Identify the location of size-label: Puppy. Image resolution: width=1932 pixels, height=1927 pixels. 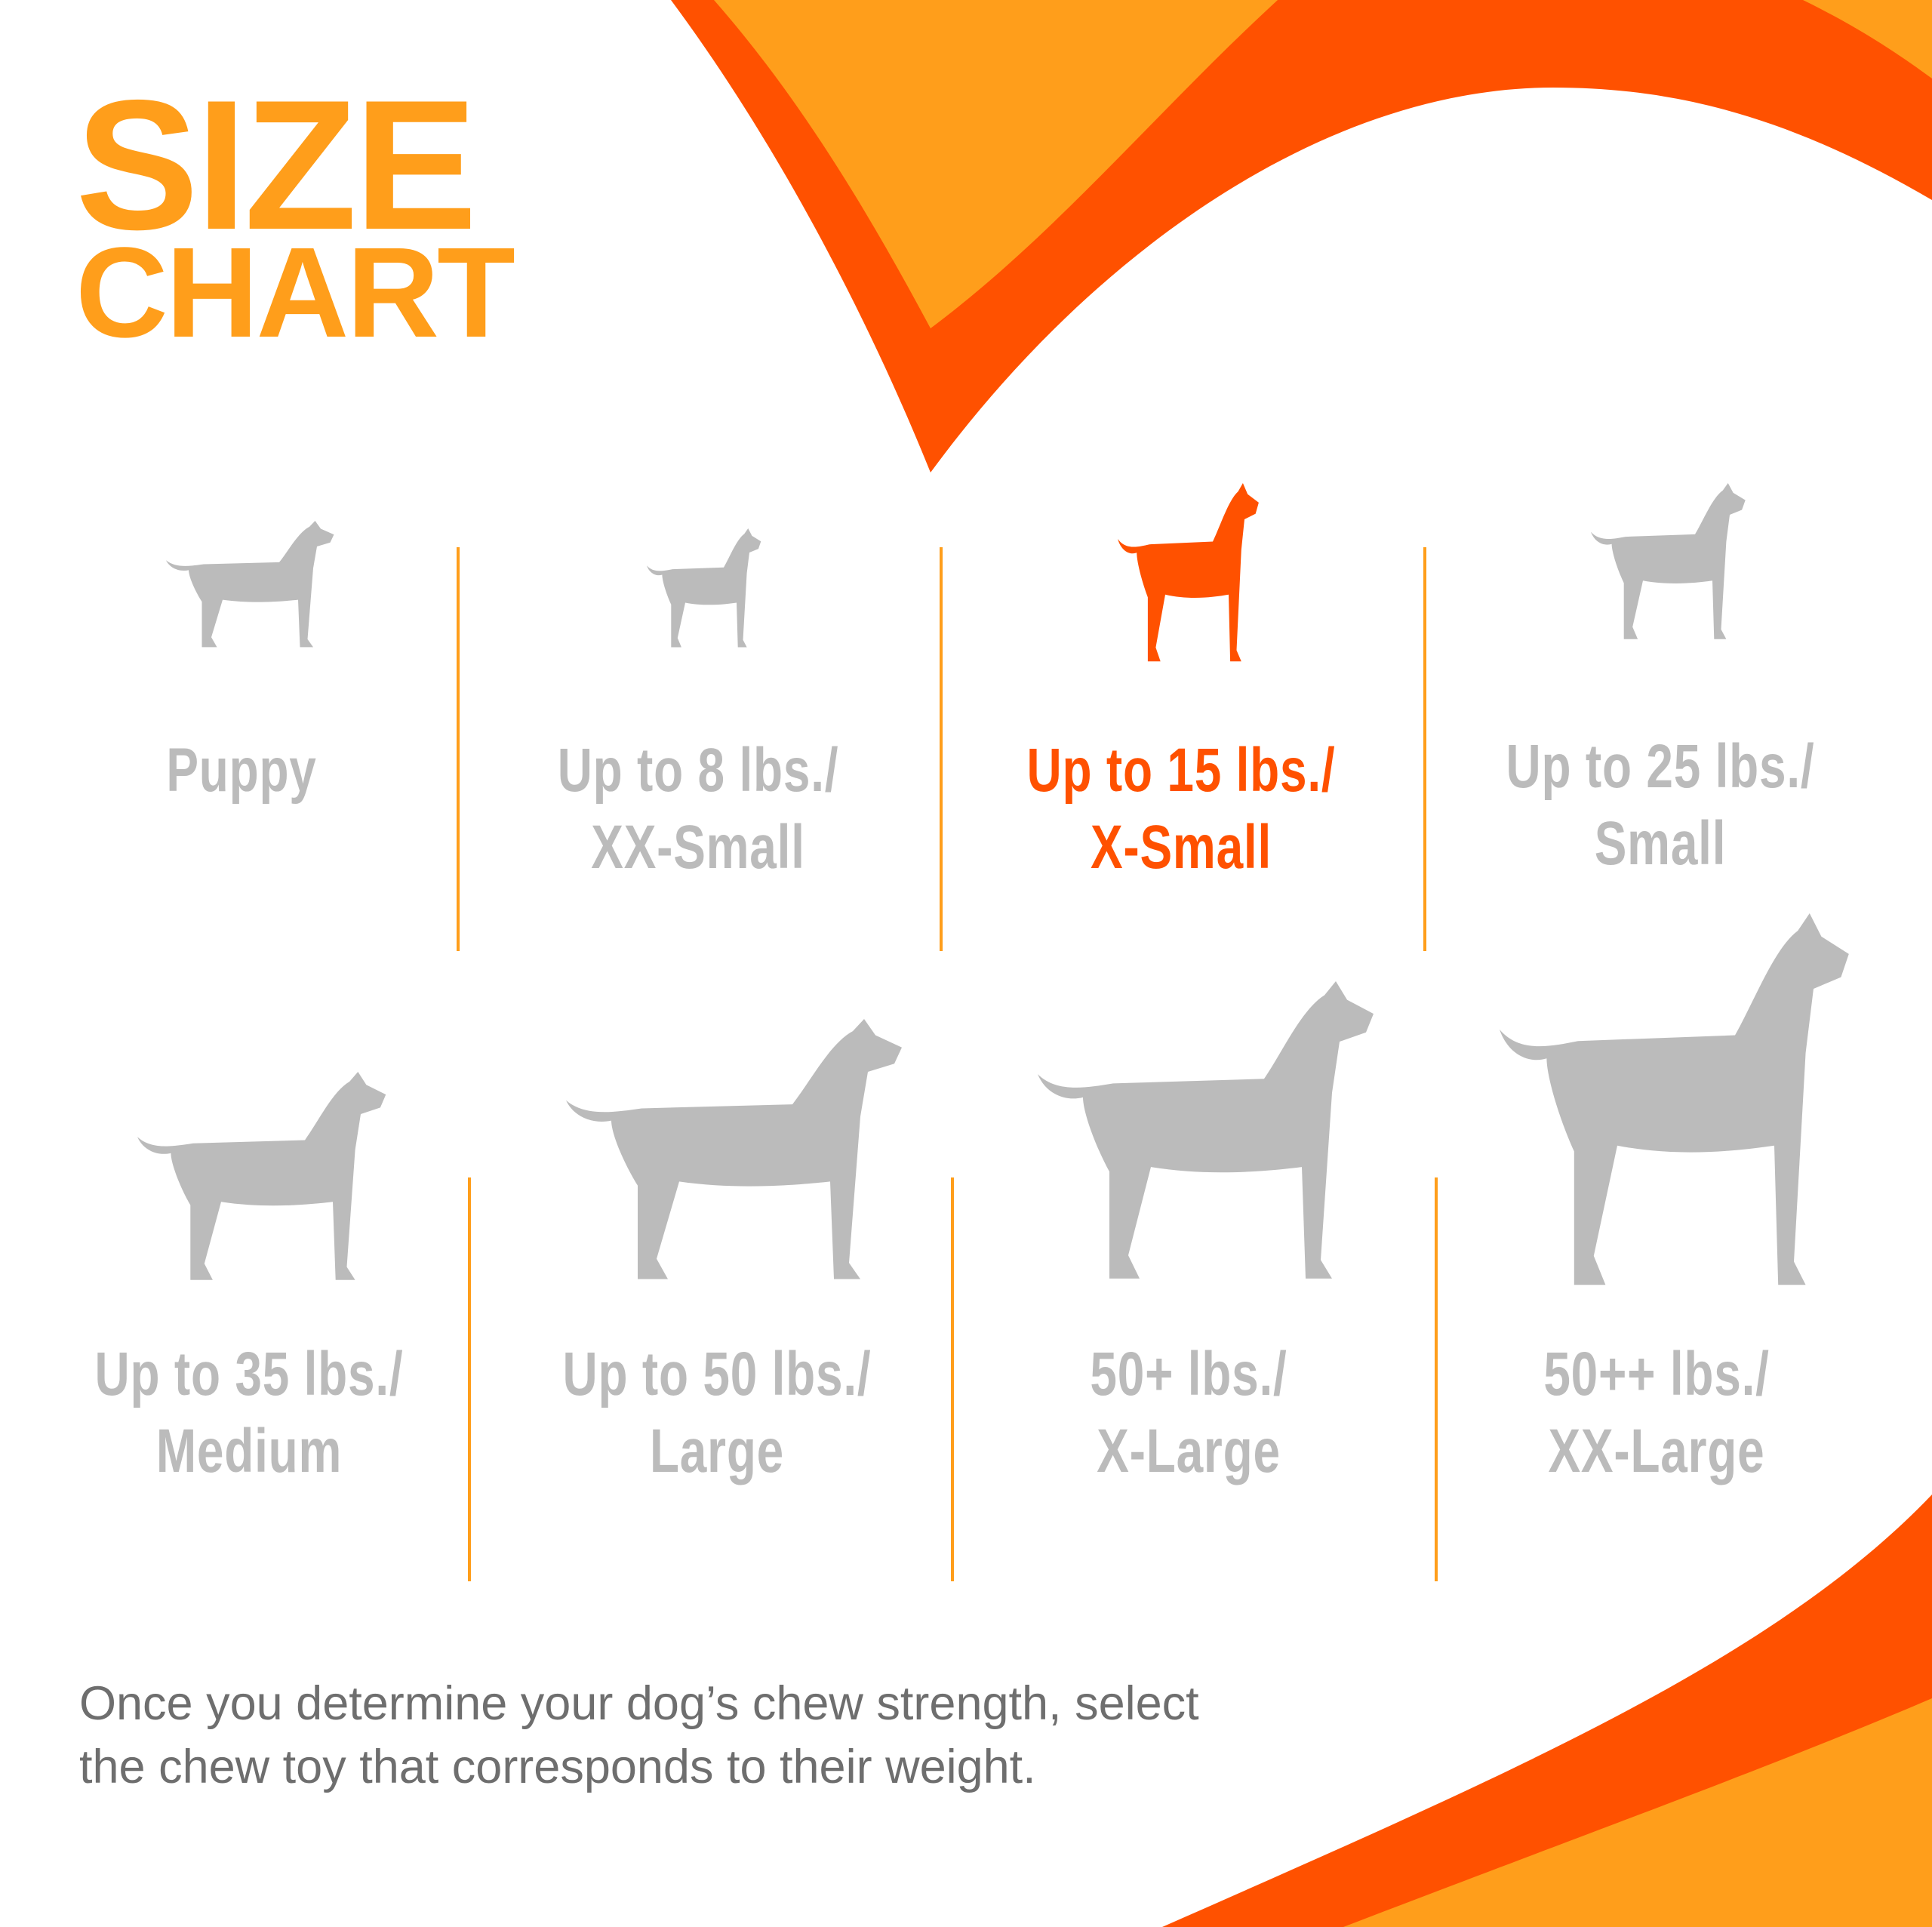
(241, 770).